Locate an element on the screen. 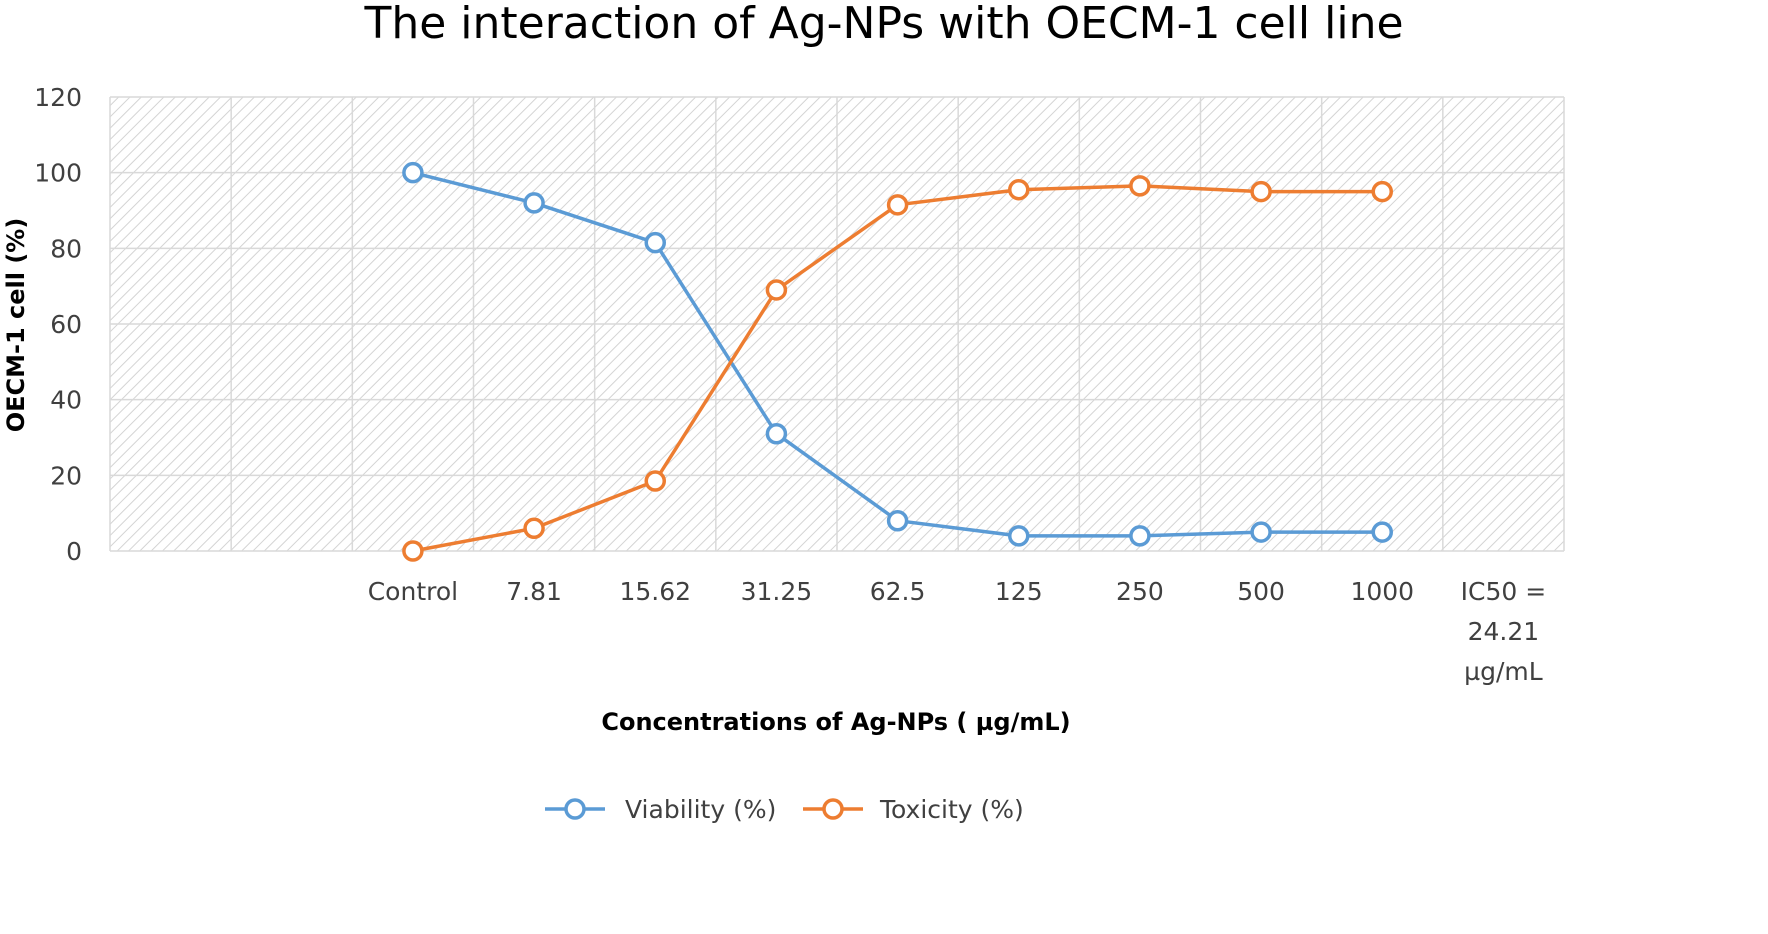 The image size is (1768, 934). y-axis-label: OECM-1 cell (%) is located at coordinates (16, 325).